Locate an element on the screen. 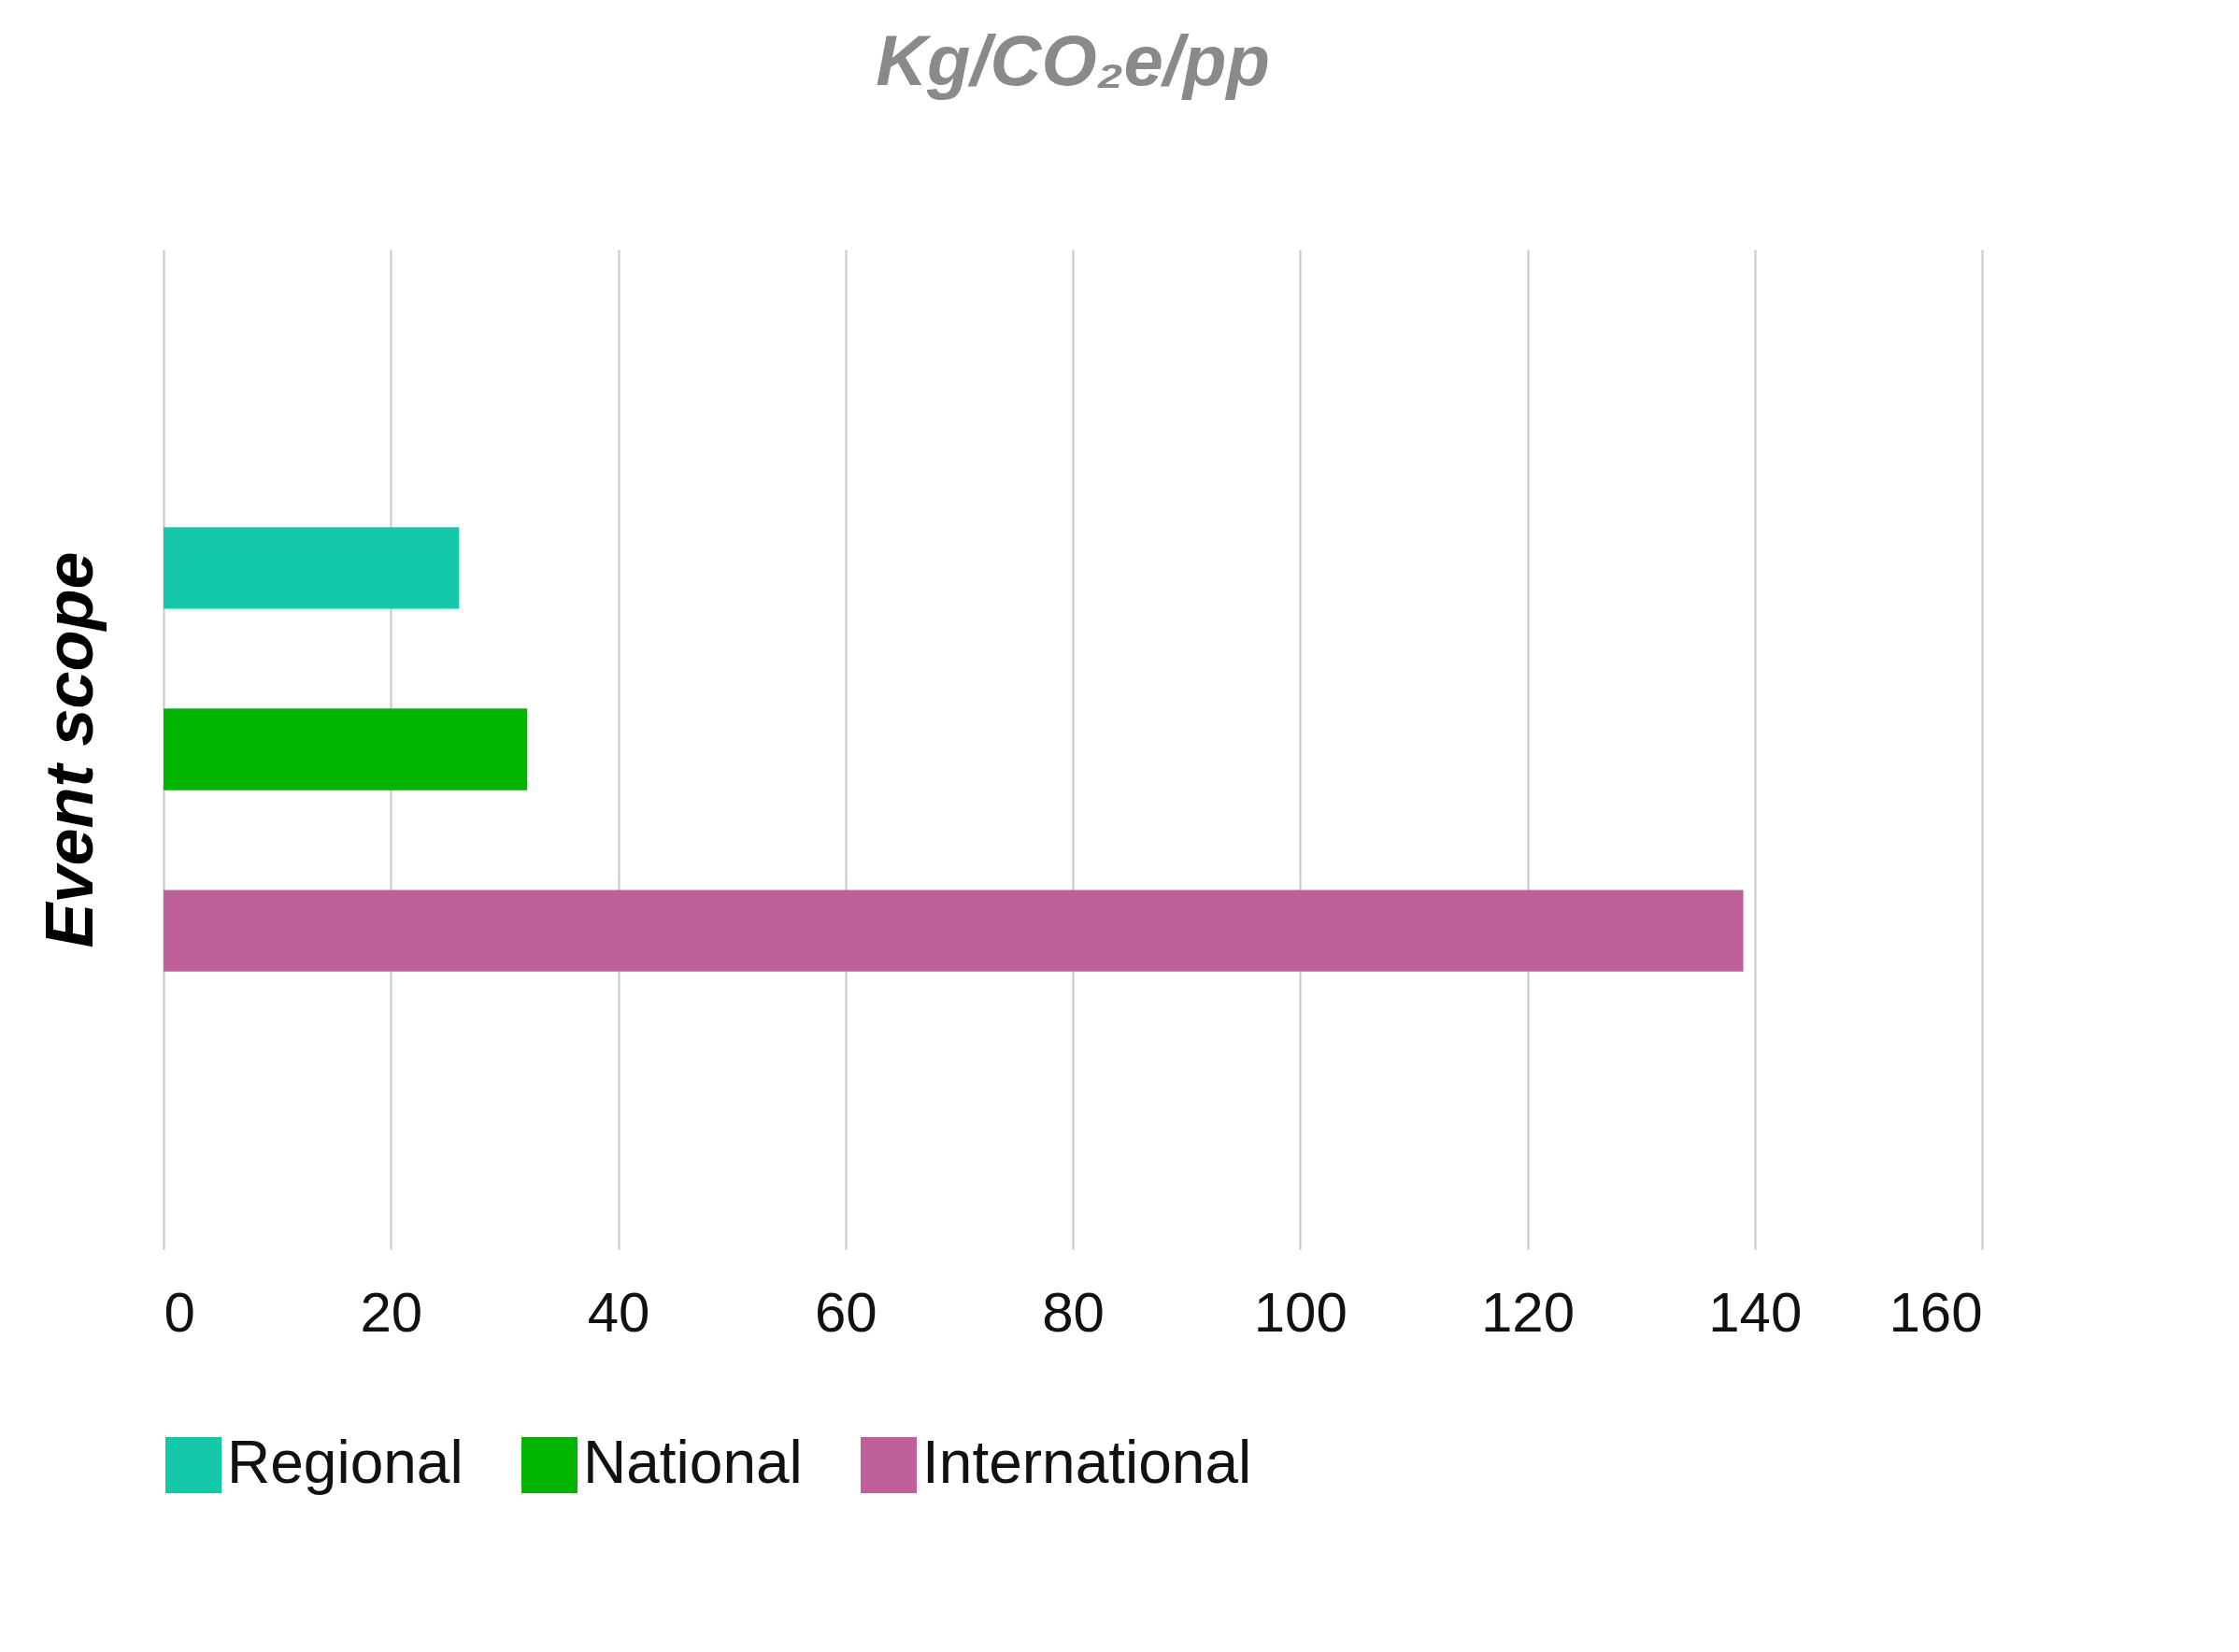 This screenshot has height=1652, width=2239. x-tick-label: 160 is located at coordinates (1936, 1312).